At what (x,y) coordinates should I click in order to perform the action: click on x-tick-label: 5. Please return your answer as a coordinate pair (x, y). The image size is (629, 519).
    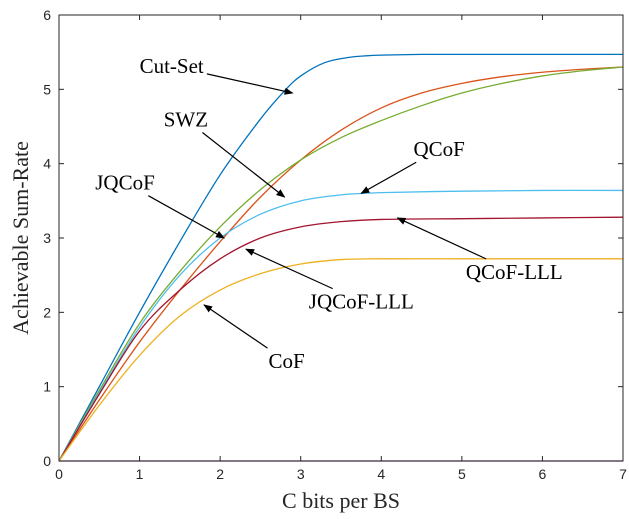
    Looking at the image, I should click on (462, 474).